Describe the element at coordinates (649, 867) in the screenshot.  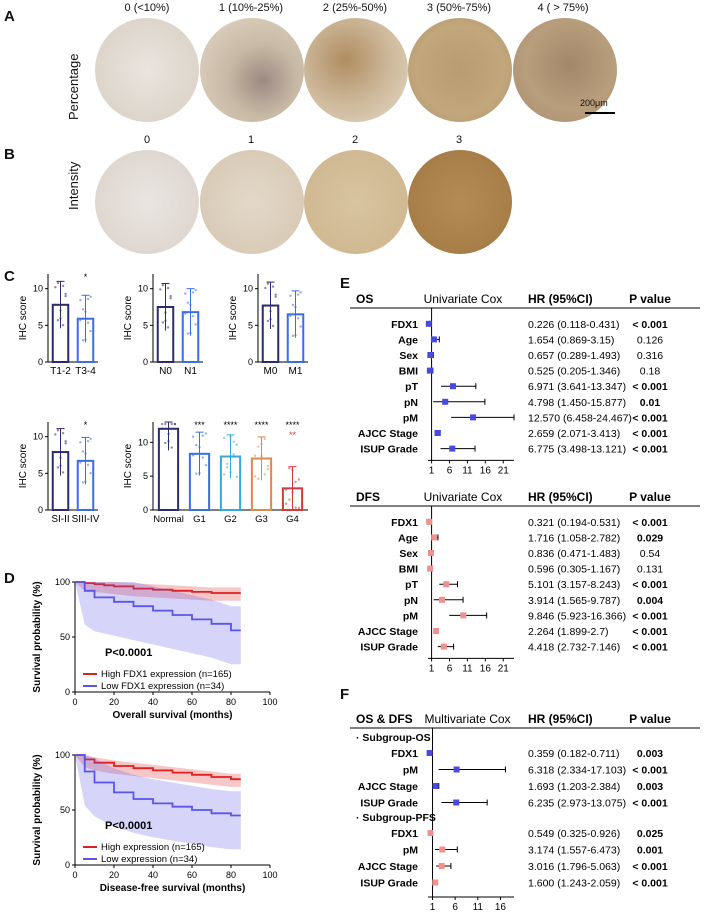
I see `f-p-6: < 0.001` at that location.